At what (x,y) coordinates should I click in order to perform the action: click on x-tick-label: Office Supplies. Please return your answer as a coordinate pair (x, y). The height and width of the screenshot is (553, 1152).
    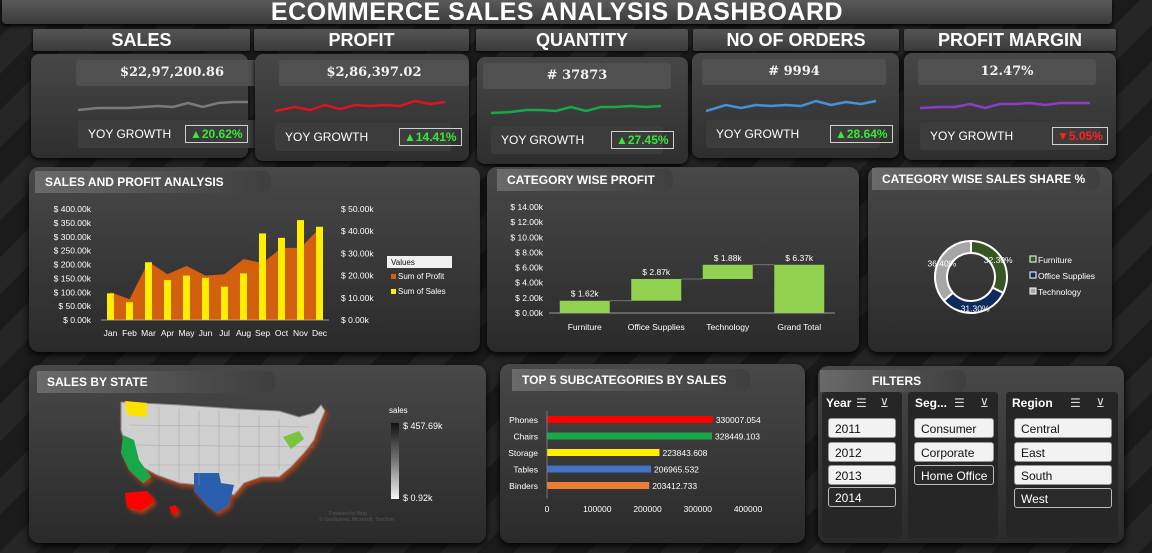
    Looking at the image, I should click on (656, 327).